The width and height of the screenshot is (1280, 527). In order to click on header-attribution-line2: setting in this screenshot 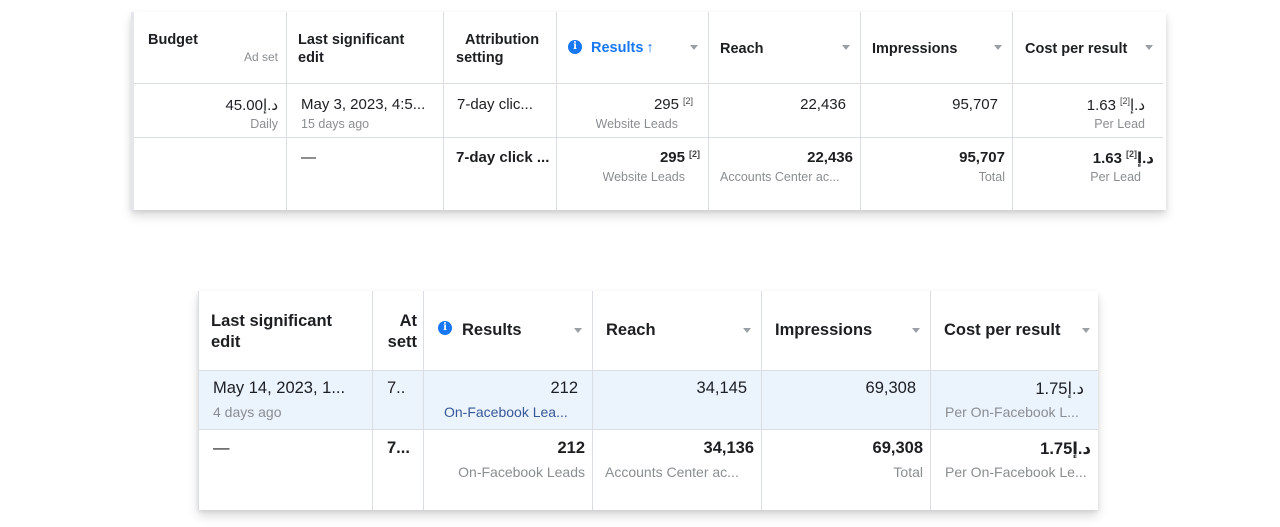, I will do `click(480, 58)`.